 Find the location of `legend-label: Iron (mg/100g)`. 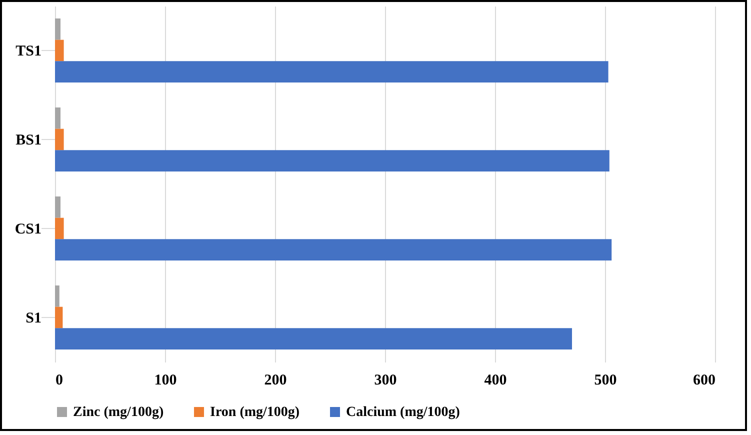

legend-label: Iron (mg/100g) is located at coordinates (255, 412).